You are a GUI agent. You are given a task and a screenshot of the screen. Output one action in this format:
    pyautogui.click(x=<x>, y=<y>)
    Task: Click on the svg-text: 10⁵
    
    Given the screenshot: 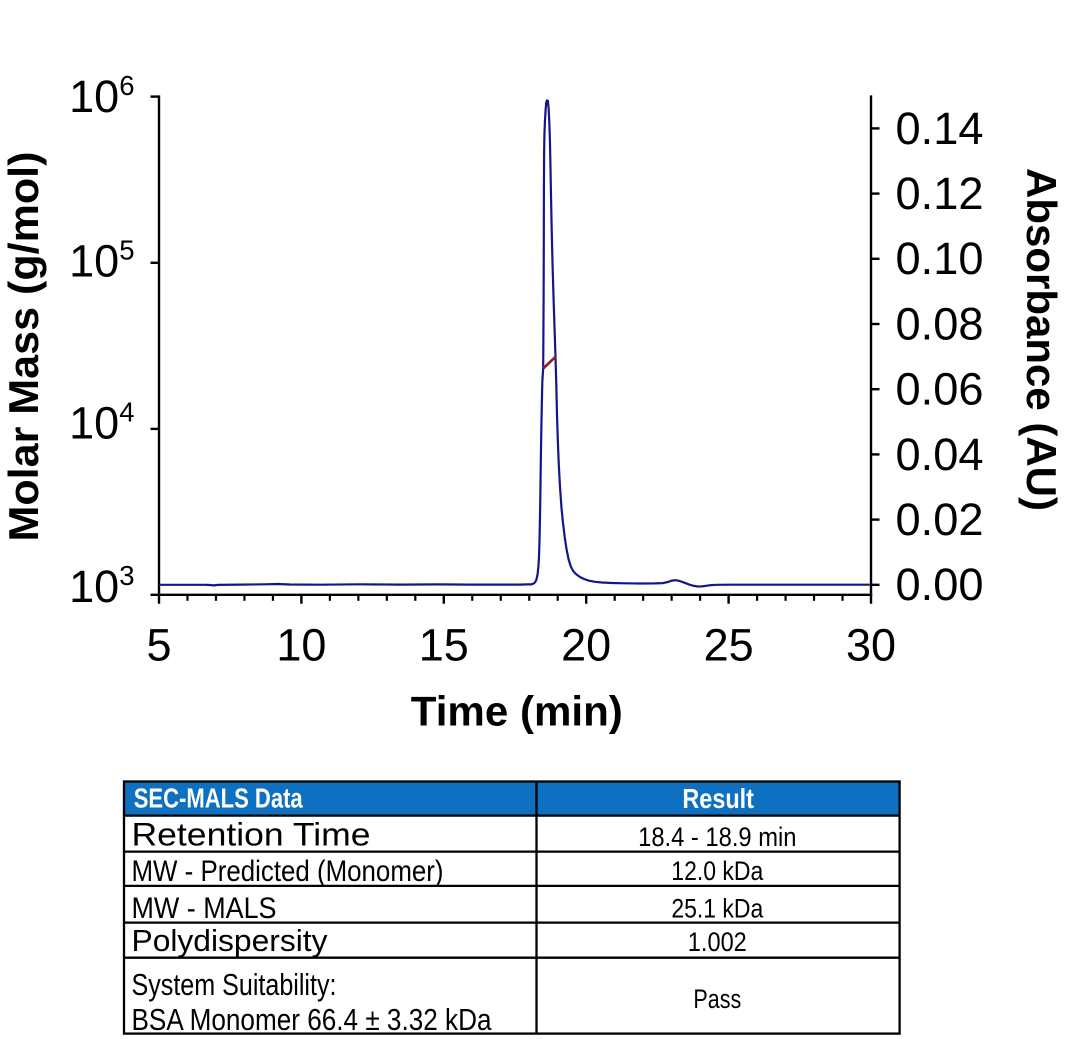 What is the action you would take?
    pyautogui.click(x=101, y=261)
    